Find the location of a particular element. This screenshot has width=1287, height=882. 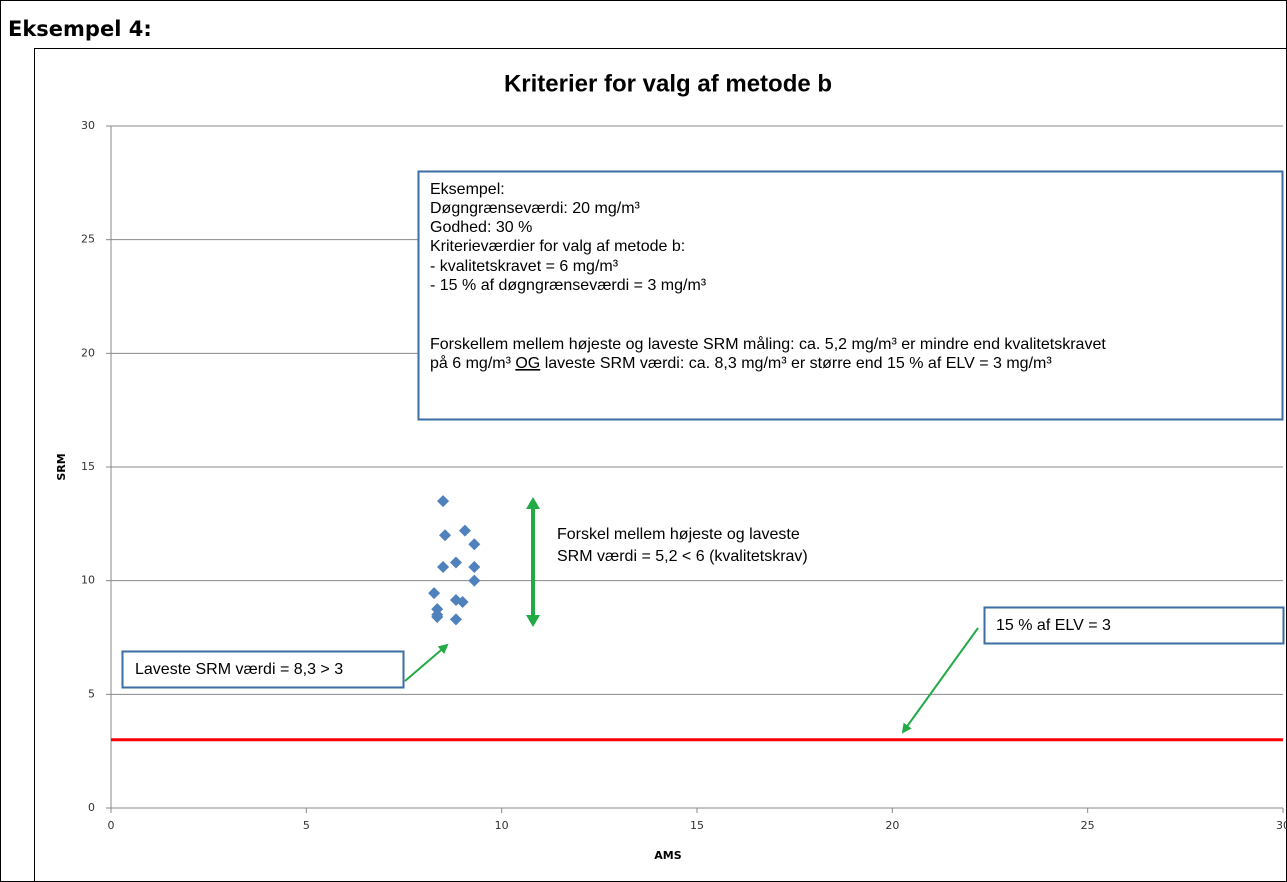

x-tick-label: 20 is located at coordinates (892, 825).